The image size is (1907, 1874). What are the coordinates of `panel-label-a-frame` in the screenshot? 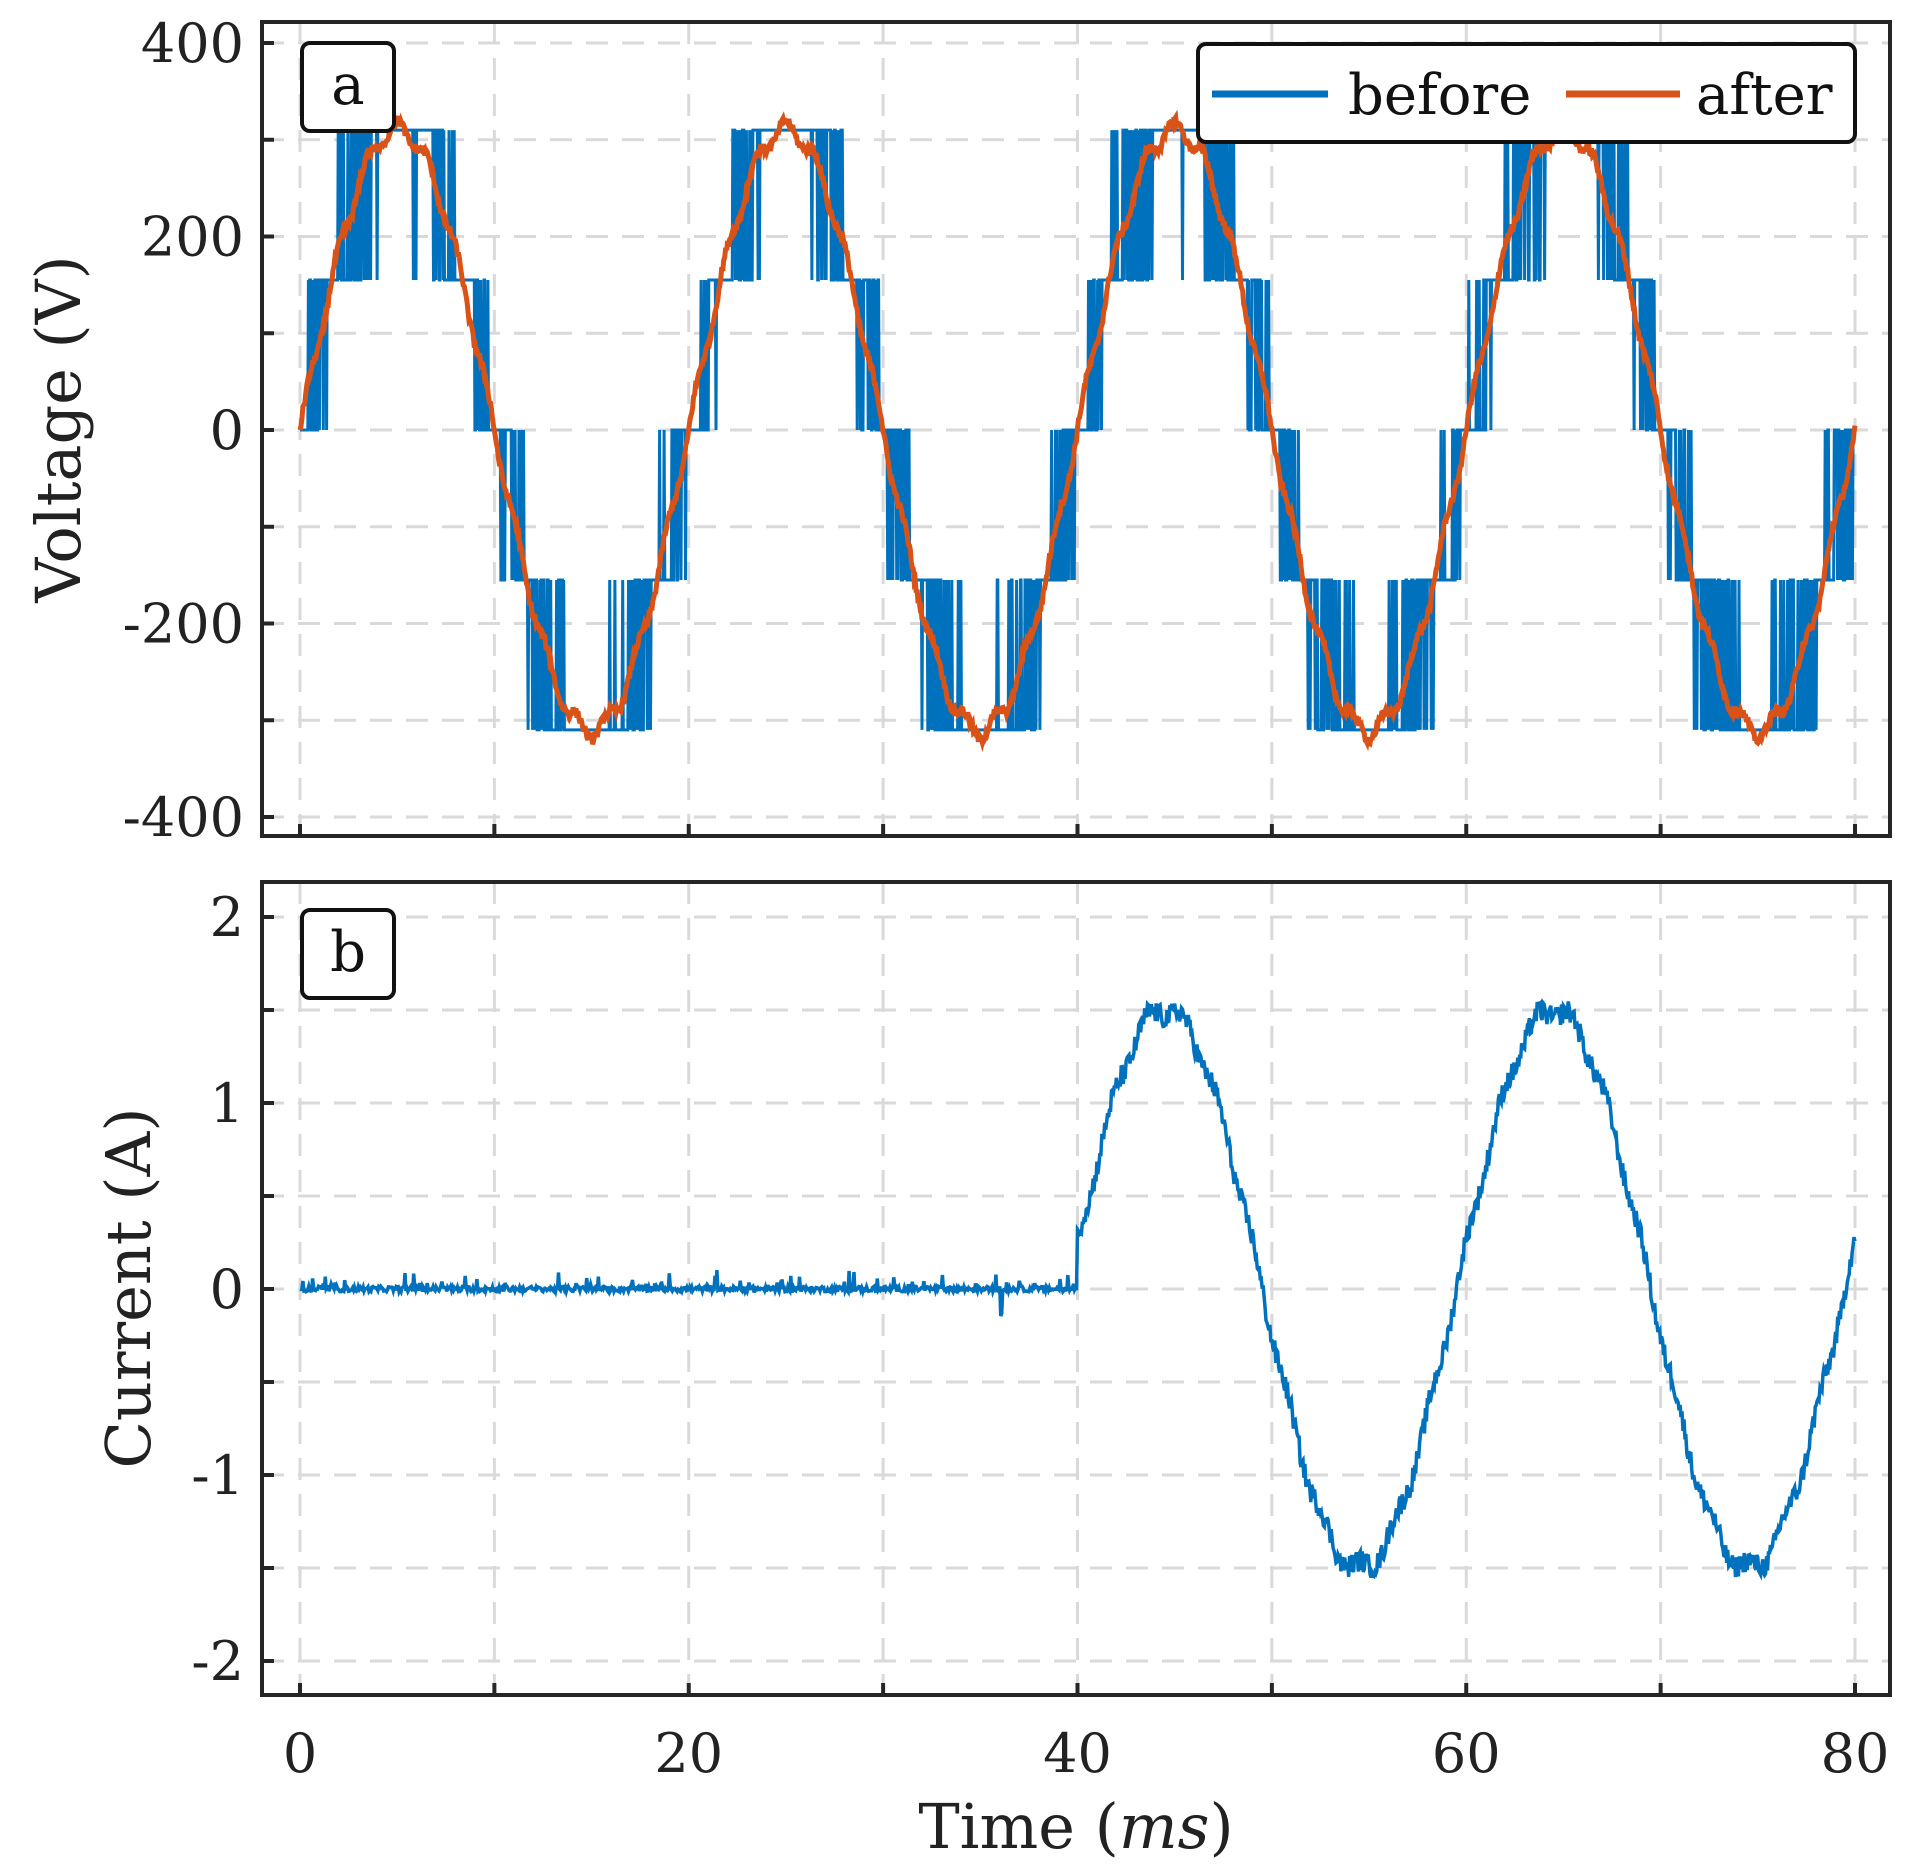 It's located at (348, 87).